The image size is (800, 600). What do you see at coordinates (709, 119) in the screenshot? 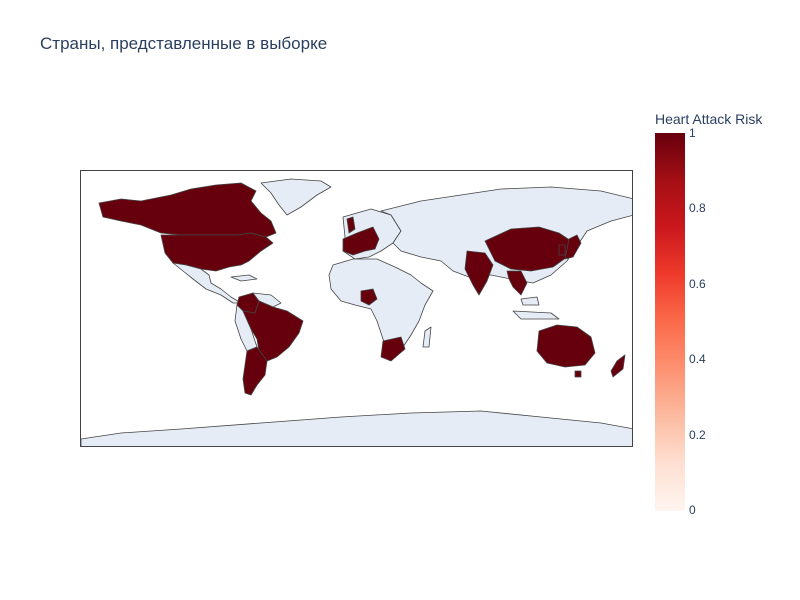
I see `colorbar-title: Heart Attack Risk` at bounding box center [709, 119].